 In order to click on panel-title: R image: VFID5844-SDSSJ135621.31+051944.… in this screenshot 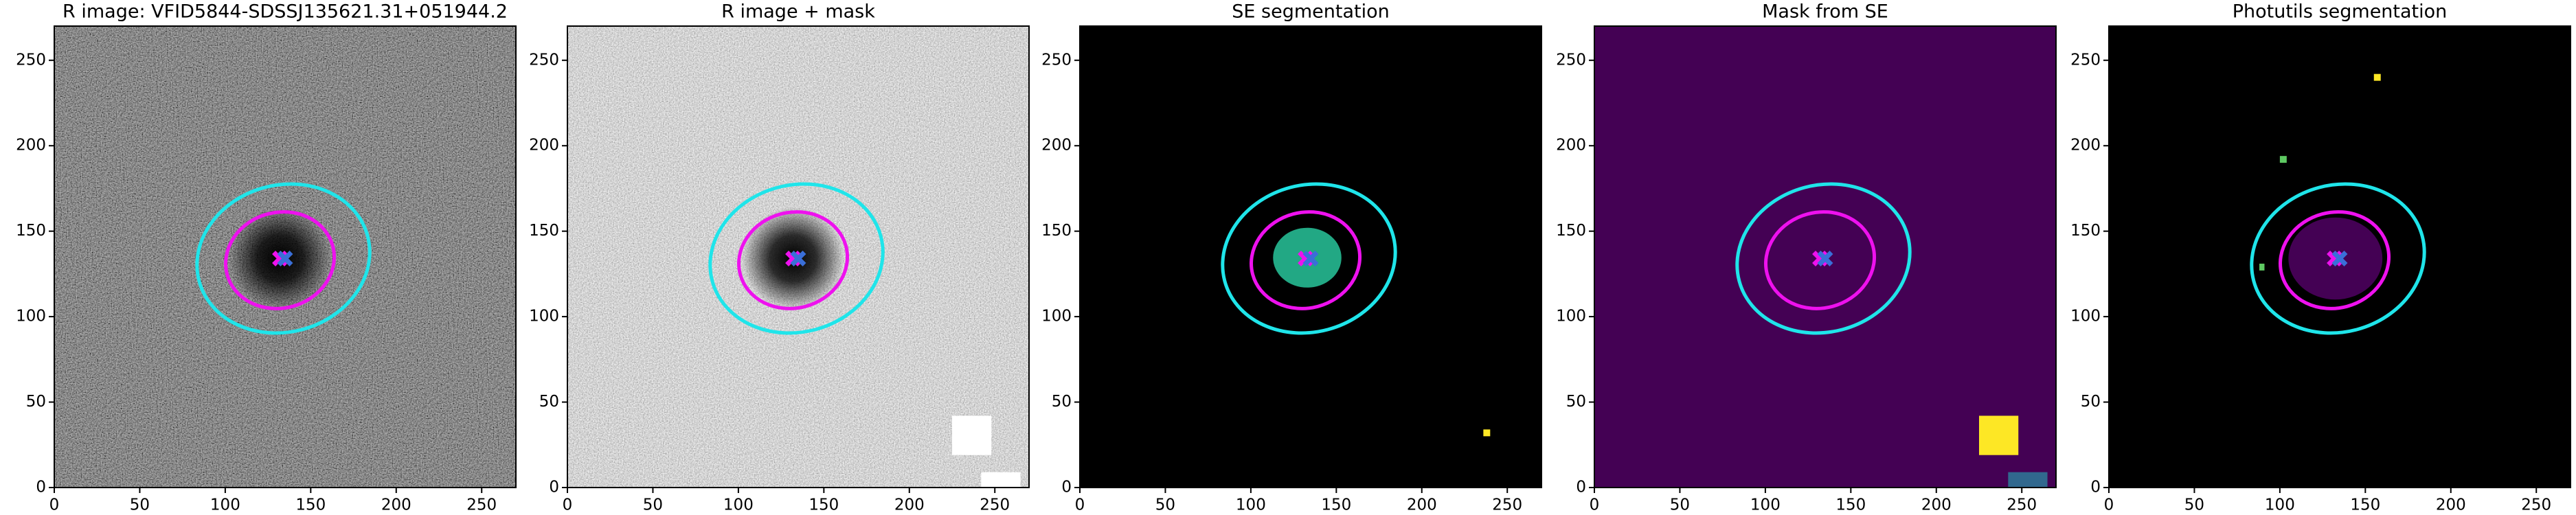, I will do `click(285, 12)`.